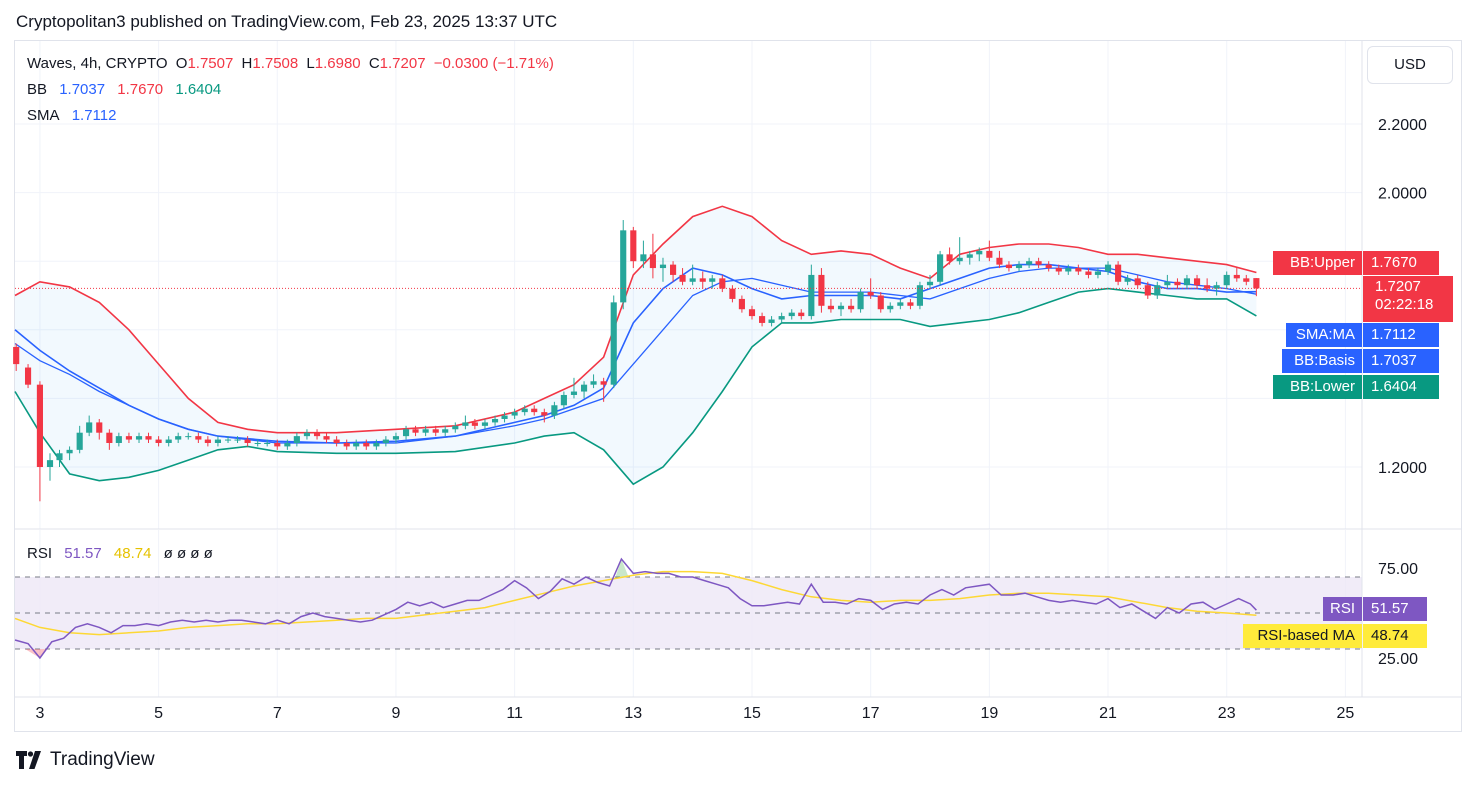 The height and width of the screenshot is (785, 1476). Describe the element at coordinates (752, 713) in the screenshot. I see `time-tick-label: 15` at that location.